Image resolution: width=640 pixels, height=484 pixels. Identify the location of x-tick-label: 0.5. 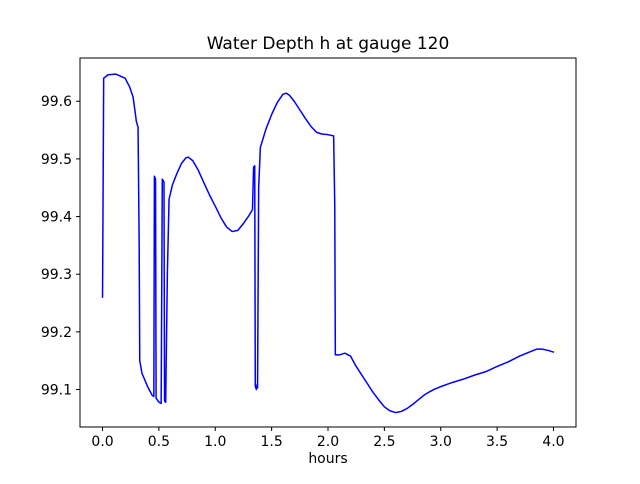
(159, 442).